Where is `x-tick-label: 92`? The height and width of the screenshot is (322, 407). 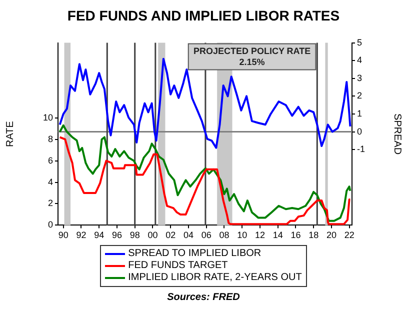
x-tick-label: 92 is located at coordinates (81, 235).